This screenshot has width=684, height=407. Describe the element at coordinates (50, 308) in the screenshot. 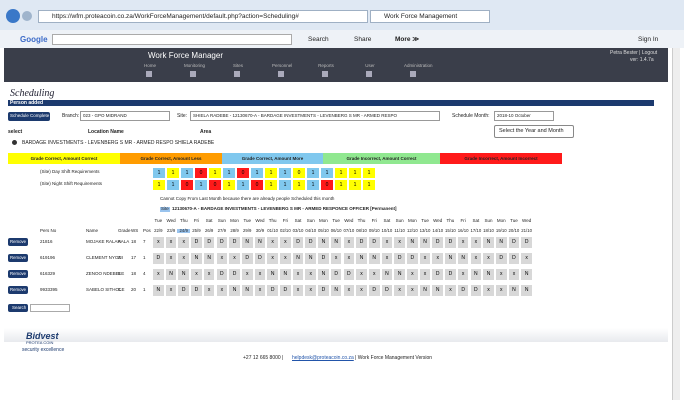

I see `search-input` at that location.